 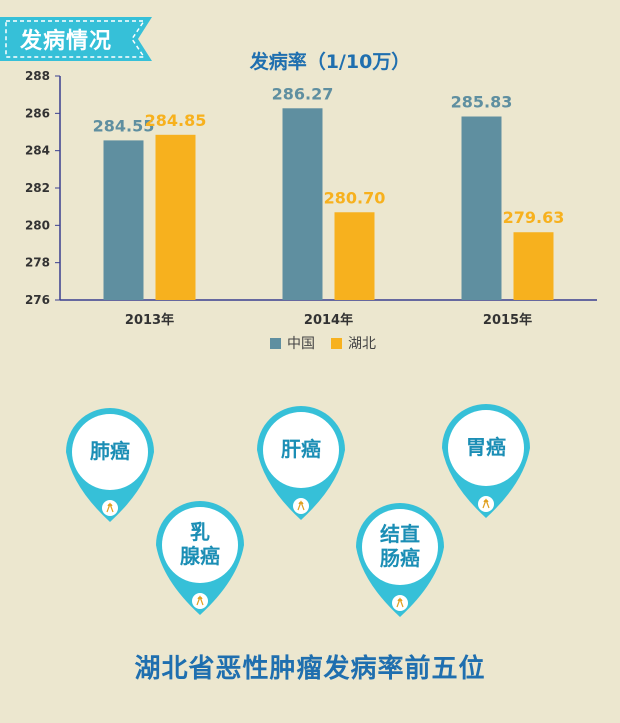 I want to click on legend-swatch-hubei, so click(x=336, y=343).